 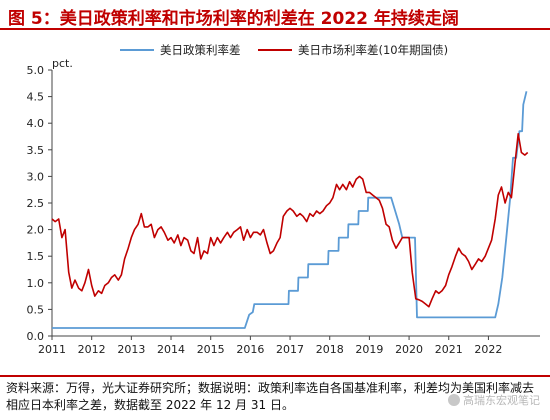 What do you see at coordinates (36, 309) in the screenshot?
I see `y-tick-label: 0.5` at bounding box center [36, 309].